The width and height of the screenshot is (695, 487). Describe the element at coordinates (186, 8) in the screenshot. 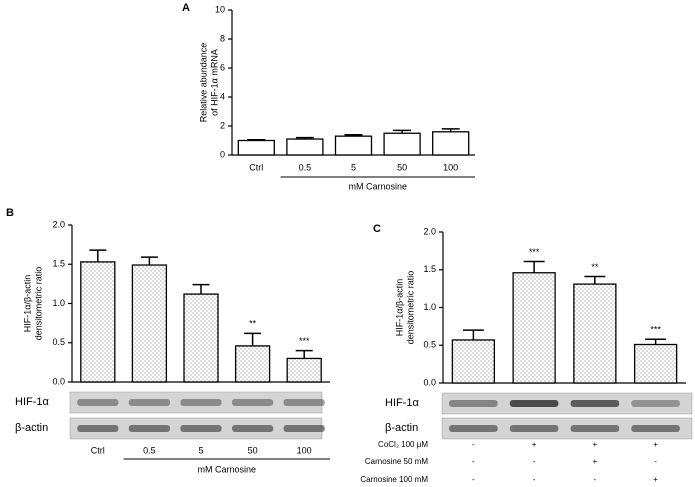

I see `panel-label: A` at that location.